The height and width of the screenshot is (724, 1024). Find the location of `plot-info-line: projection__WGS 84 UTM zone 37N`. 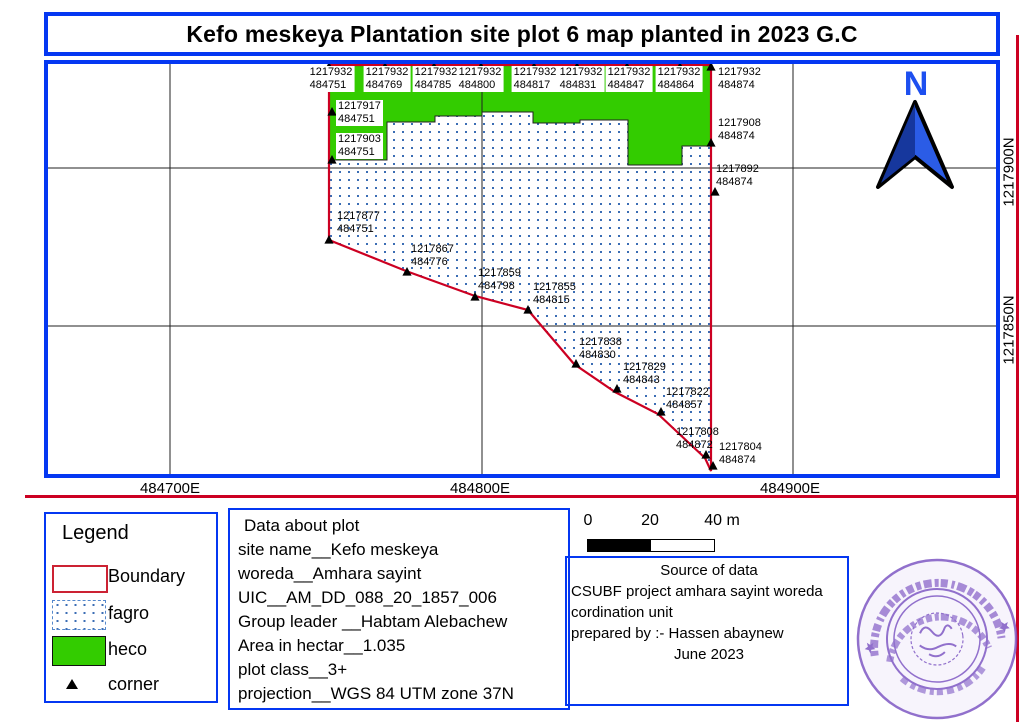

plot-info-line: projection__WGS 84 UTM zone 37N is located at coordinates (376, 693).